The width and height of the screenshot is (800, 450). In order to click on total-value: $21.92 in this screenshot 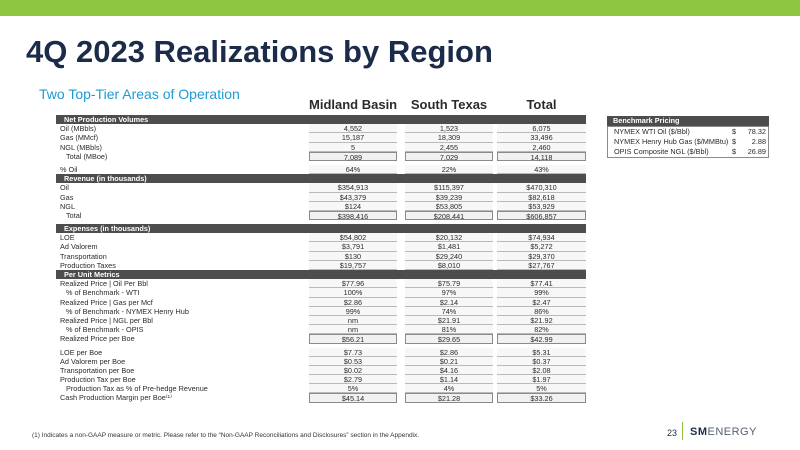, I will do `click(541, 320)`.